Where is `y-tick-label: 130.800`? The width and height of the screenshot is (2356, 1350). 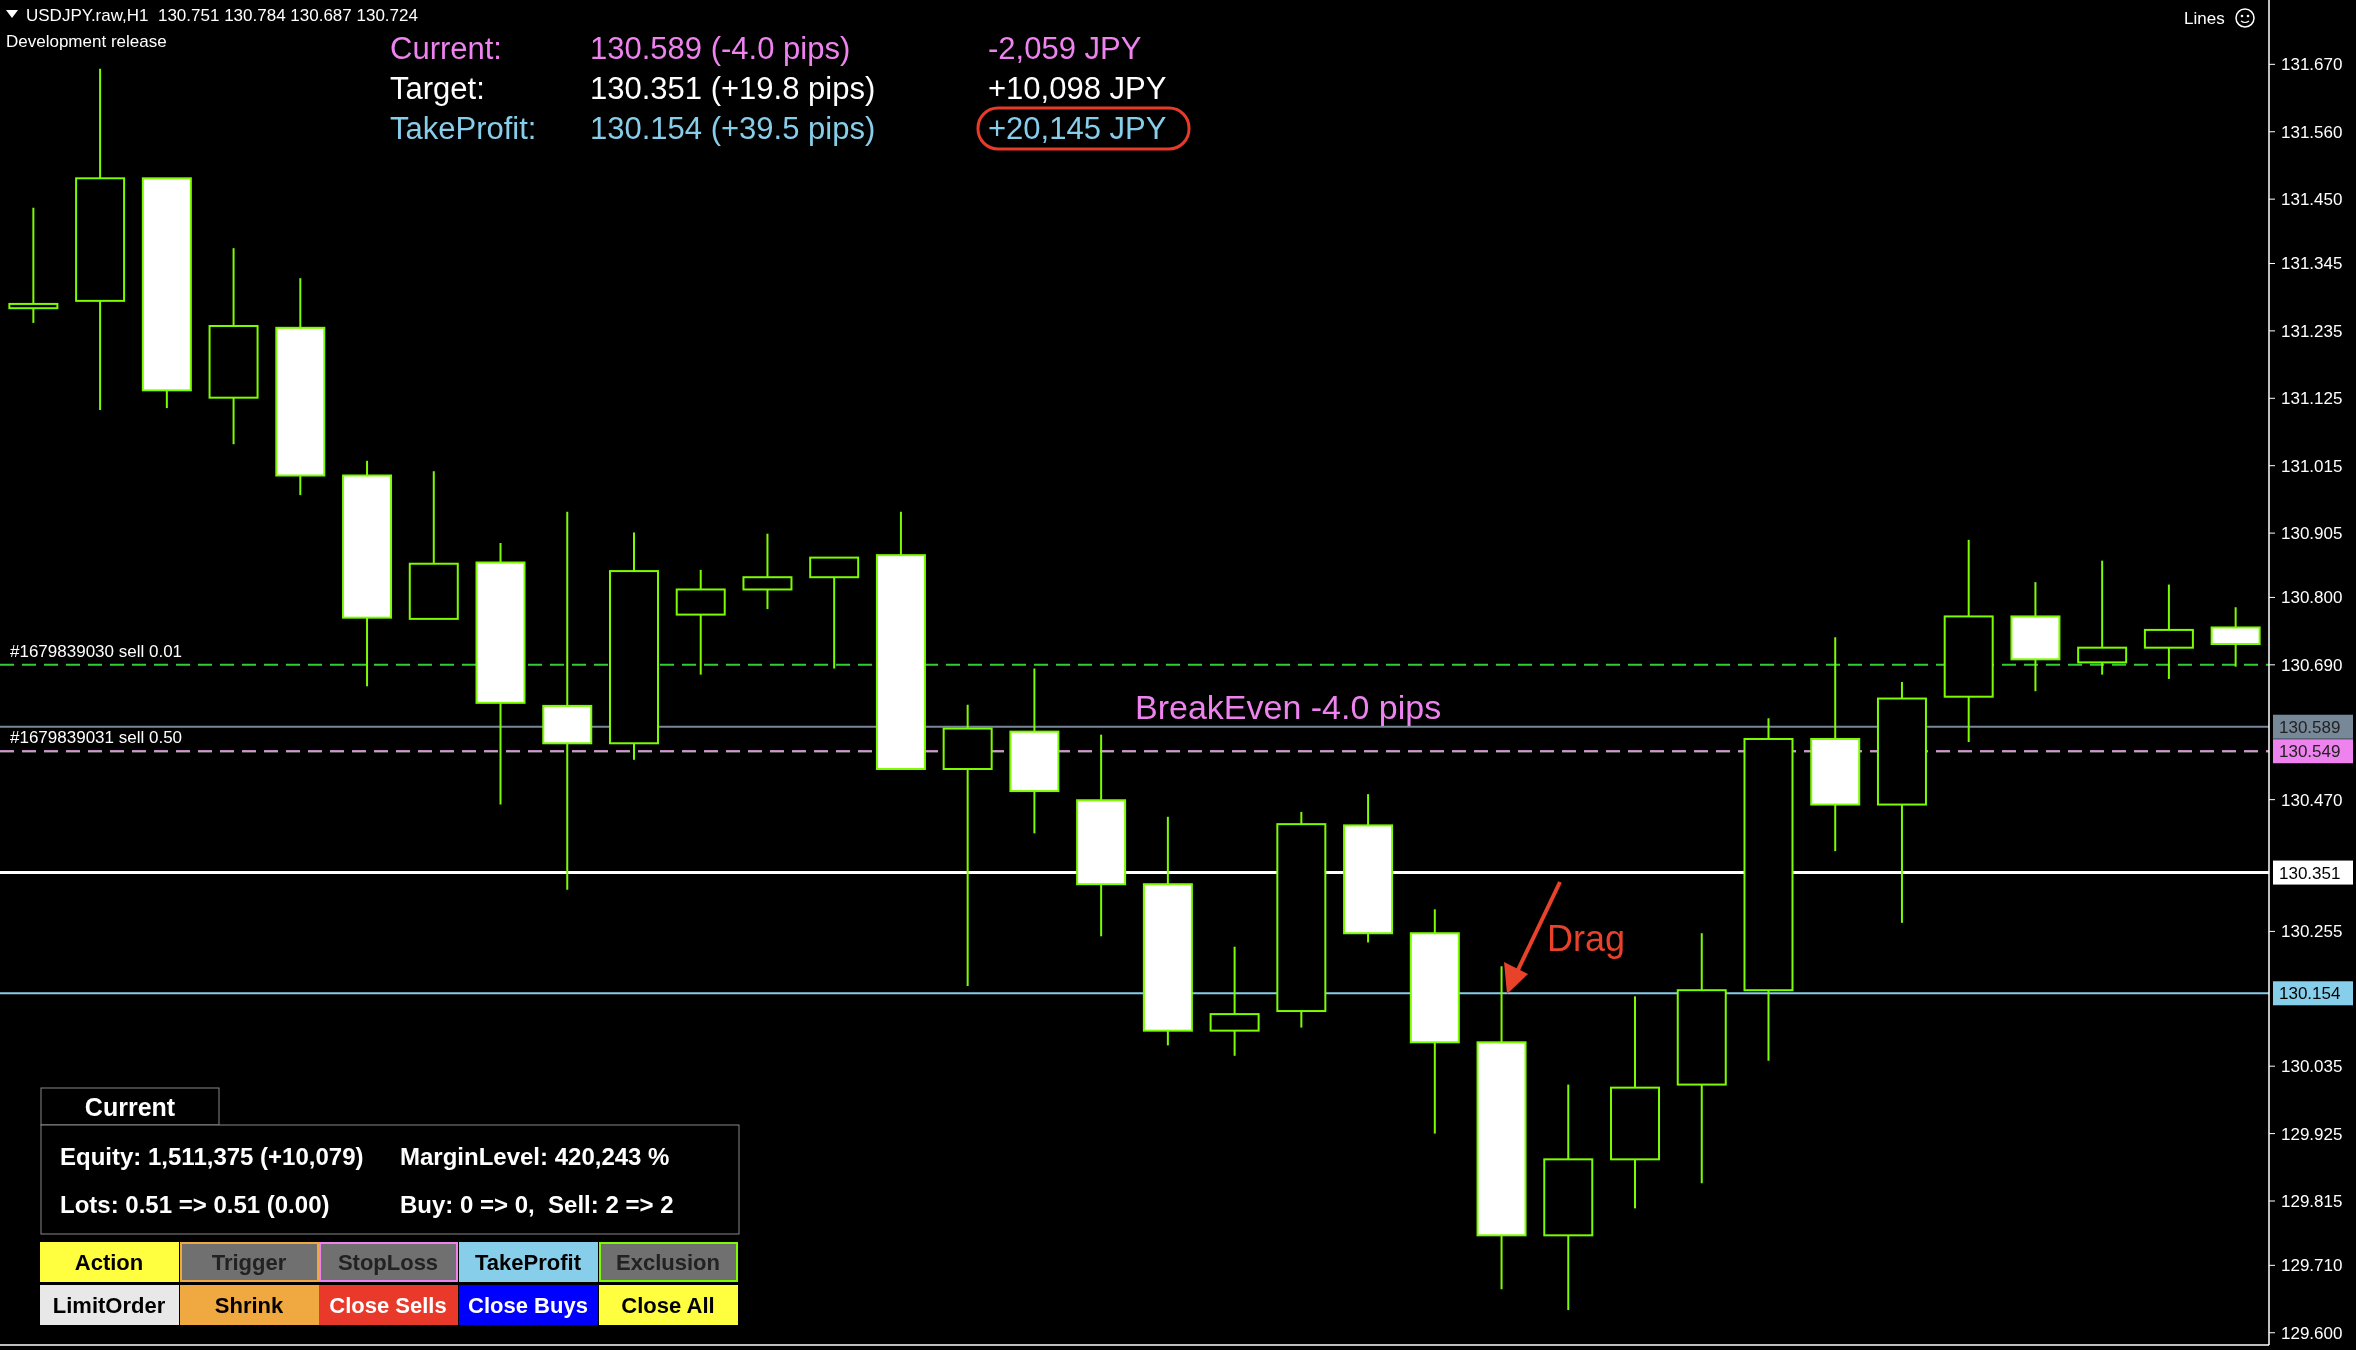
y-tick-label: 130.800 is located at coordinates (2312, 598).